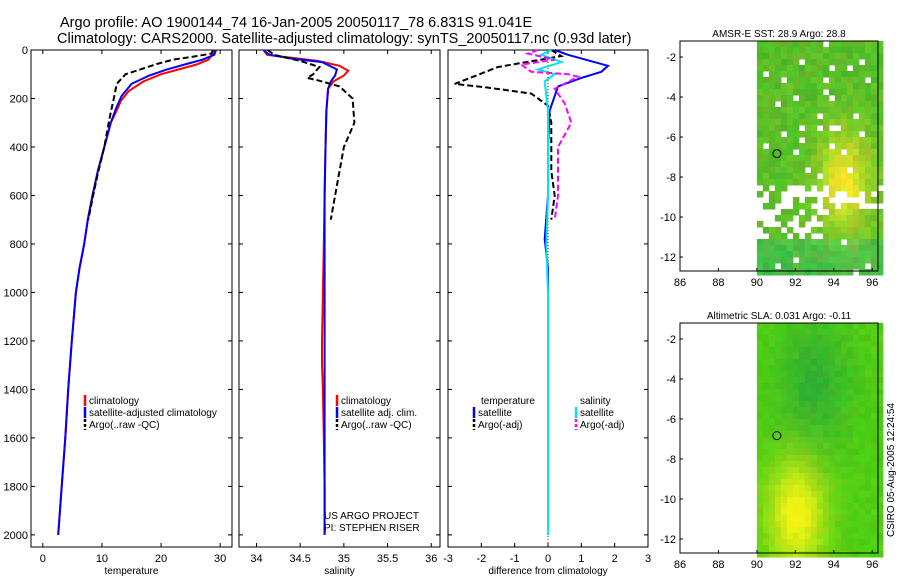  I want to click on x-tick-label: -3, so click(448, 559).